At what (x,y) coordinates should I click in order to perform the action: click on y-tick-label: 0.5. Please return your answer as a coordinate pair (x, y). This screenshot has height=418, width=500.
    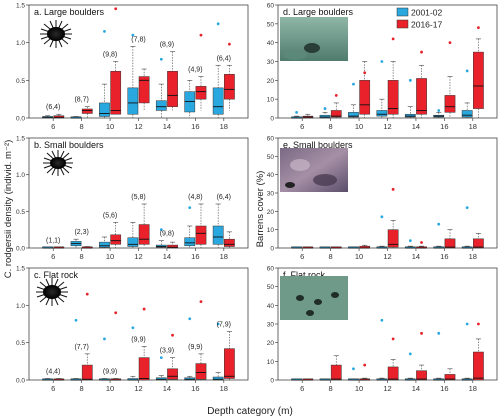
    Looking at the image, I should click on (20, 343).